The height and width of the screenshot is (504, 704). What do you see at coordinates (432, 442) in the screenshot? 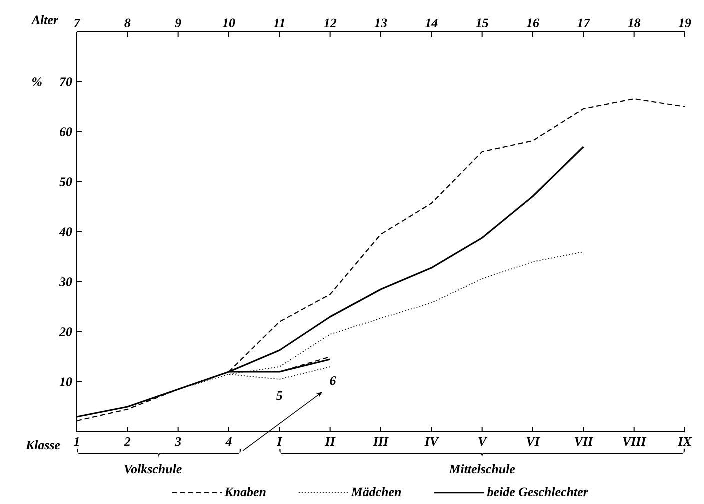
I see `x-tick-label: IV` at bounding box center [432, 442].